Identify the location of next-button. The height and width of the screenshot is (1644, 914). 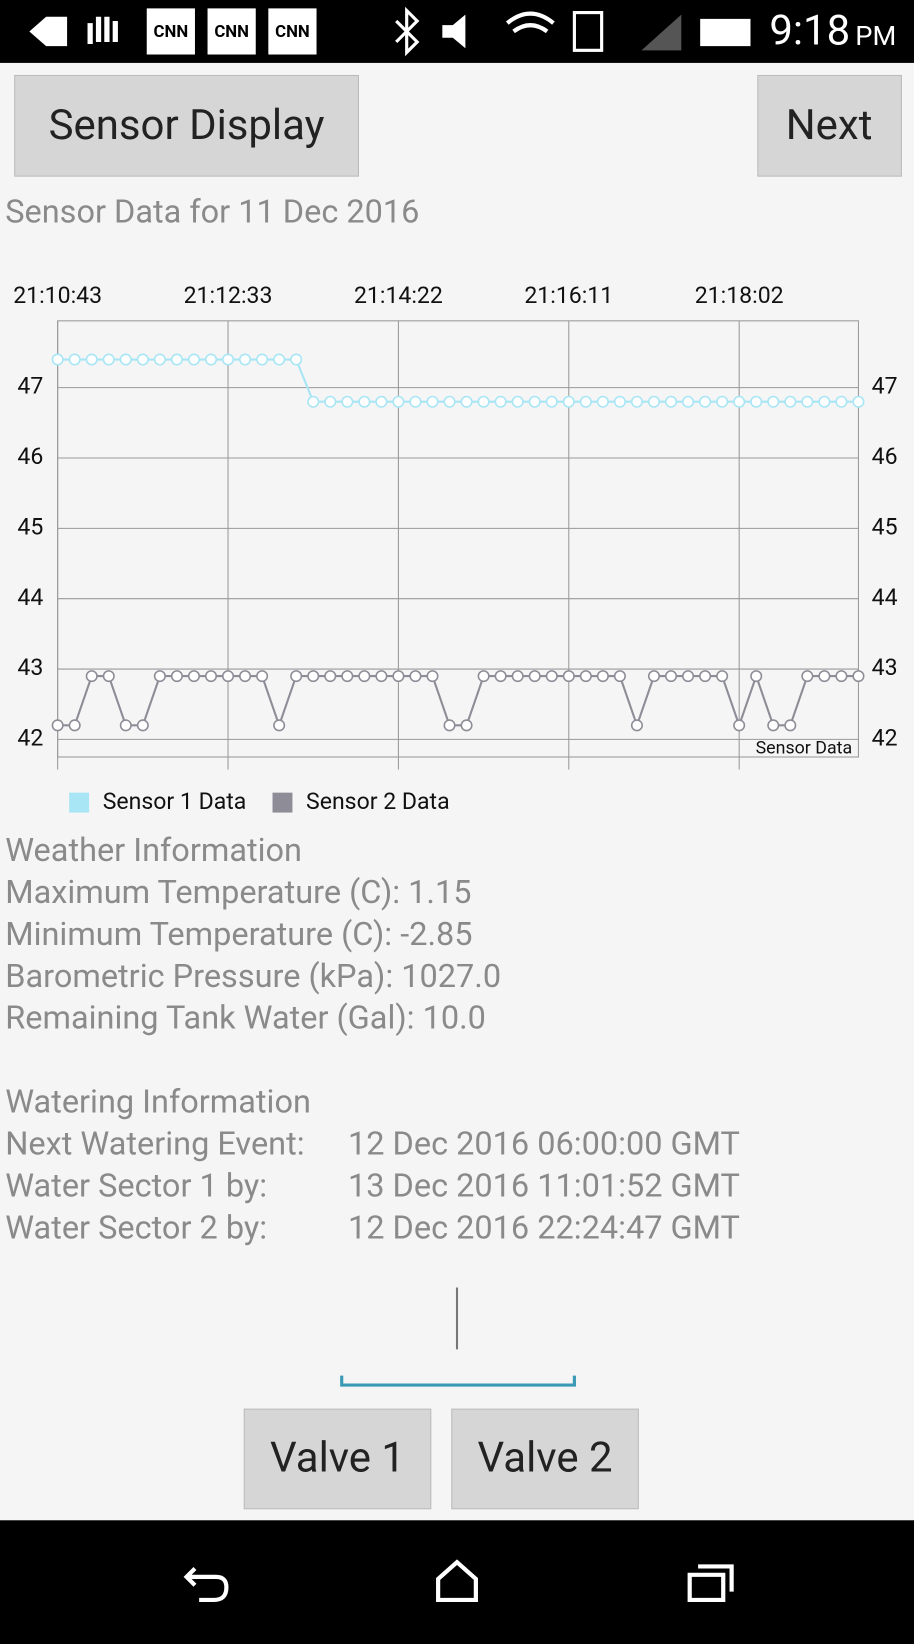
(829, 125).